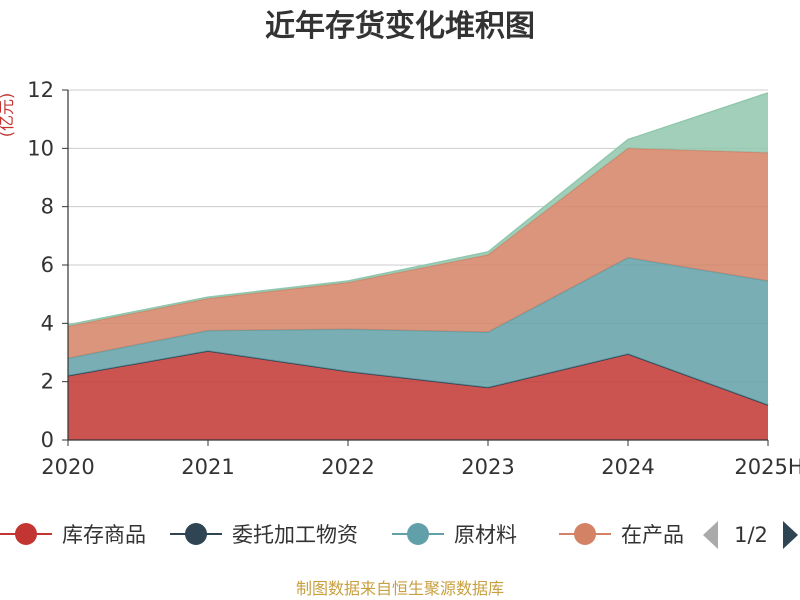 The image size is (800, 600). I want to click on legend-page-indicator: 1/2, so click(751, 535).